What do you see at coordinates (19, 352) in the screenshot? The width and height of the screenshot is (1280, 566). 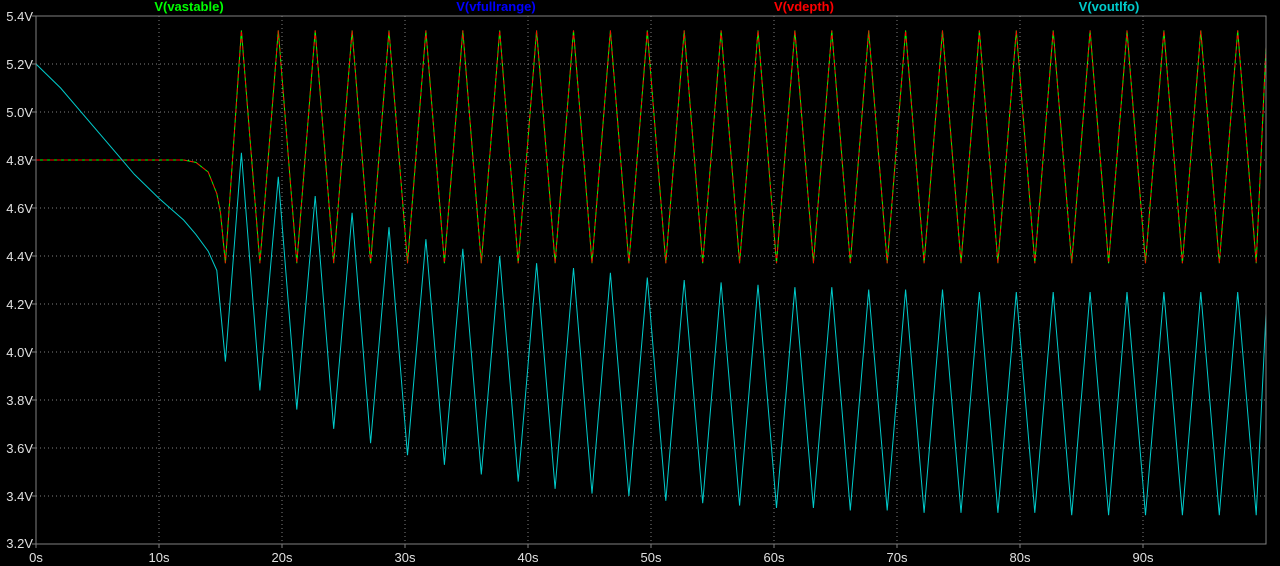 I see `y-tick-label: 4.0V` at bounding box center [19, 352].